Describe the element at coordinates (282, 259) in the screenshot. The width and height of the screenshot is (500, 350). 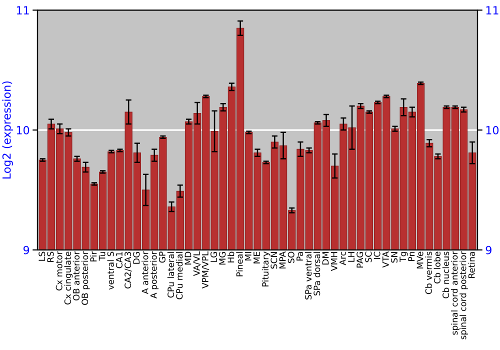
I see `x-tick-label: MPA` at that location.